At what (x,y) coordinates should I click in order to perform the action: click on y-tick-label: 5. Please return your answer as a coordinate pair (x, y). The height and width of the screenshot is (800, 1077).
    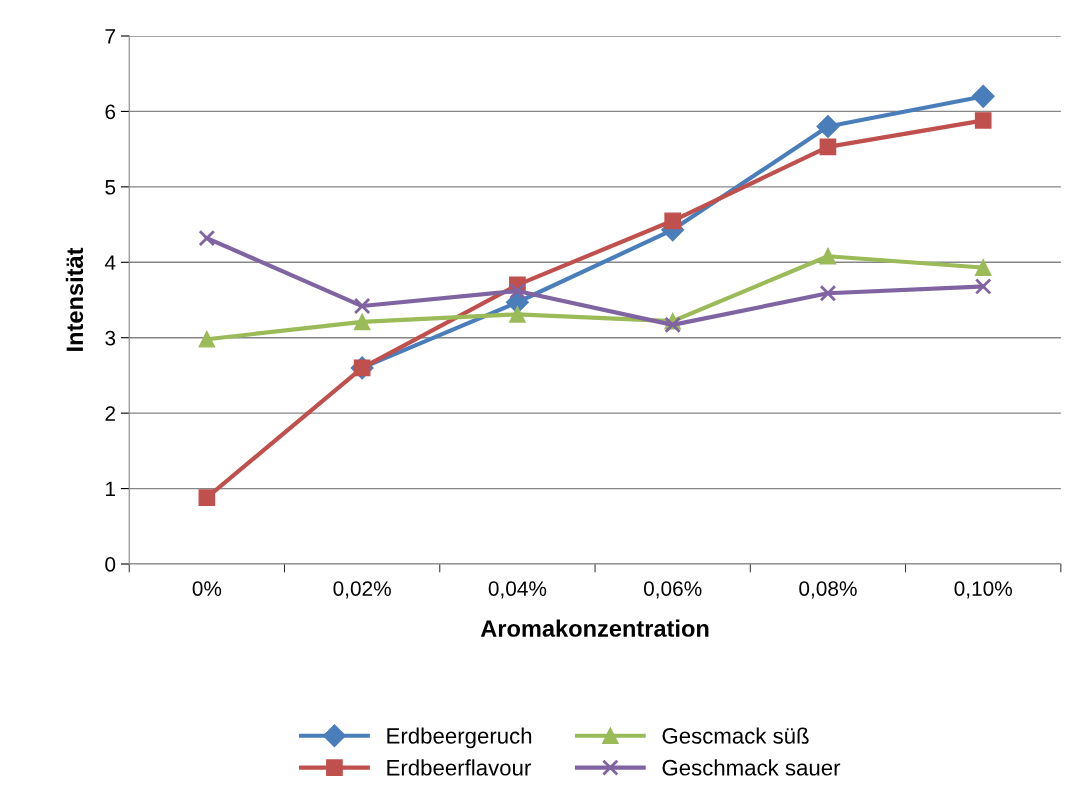
    Looking at the image, I should click on (110, 187).